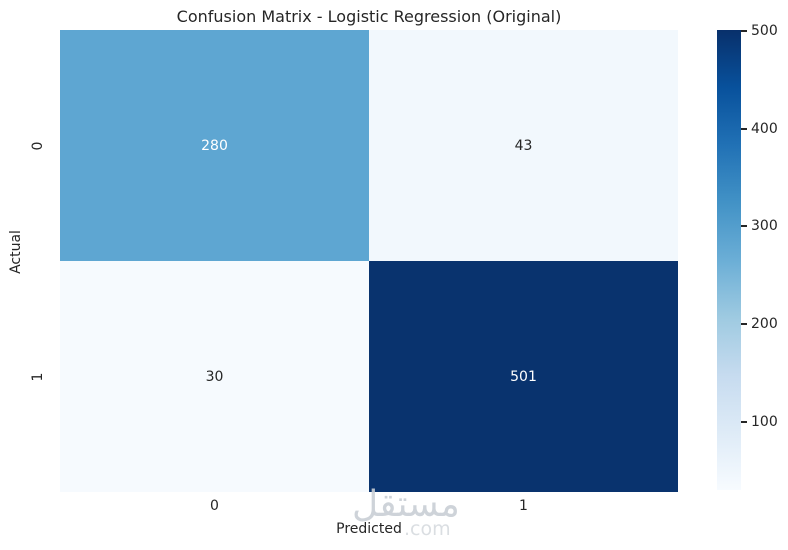 This screenshot has width=788, height=550. What do you see at coordinates (764, 324) in the screenshot?
I see `colorbar-tick-label-200: 200` at bounding box center [764, 324].